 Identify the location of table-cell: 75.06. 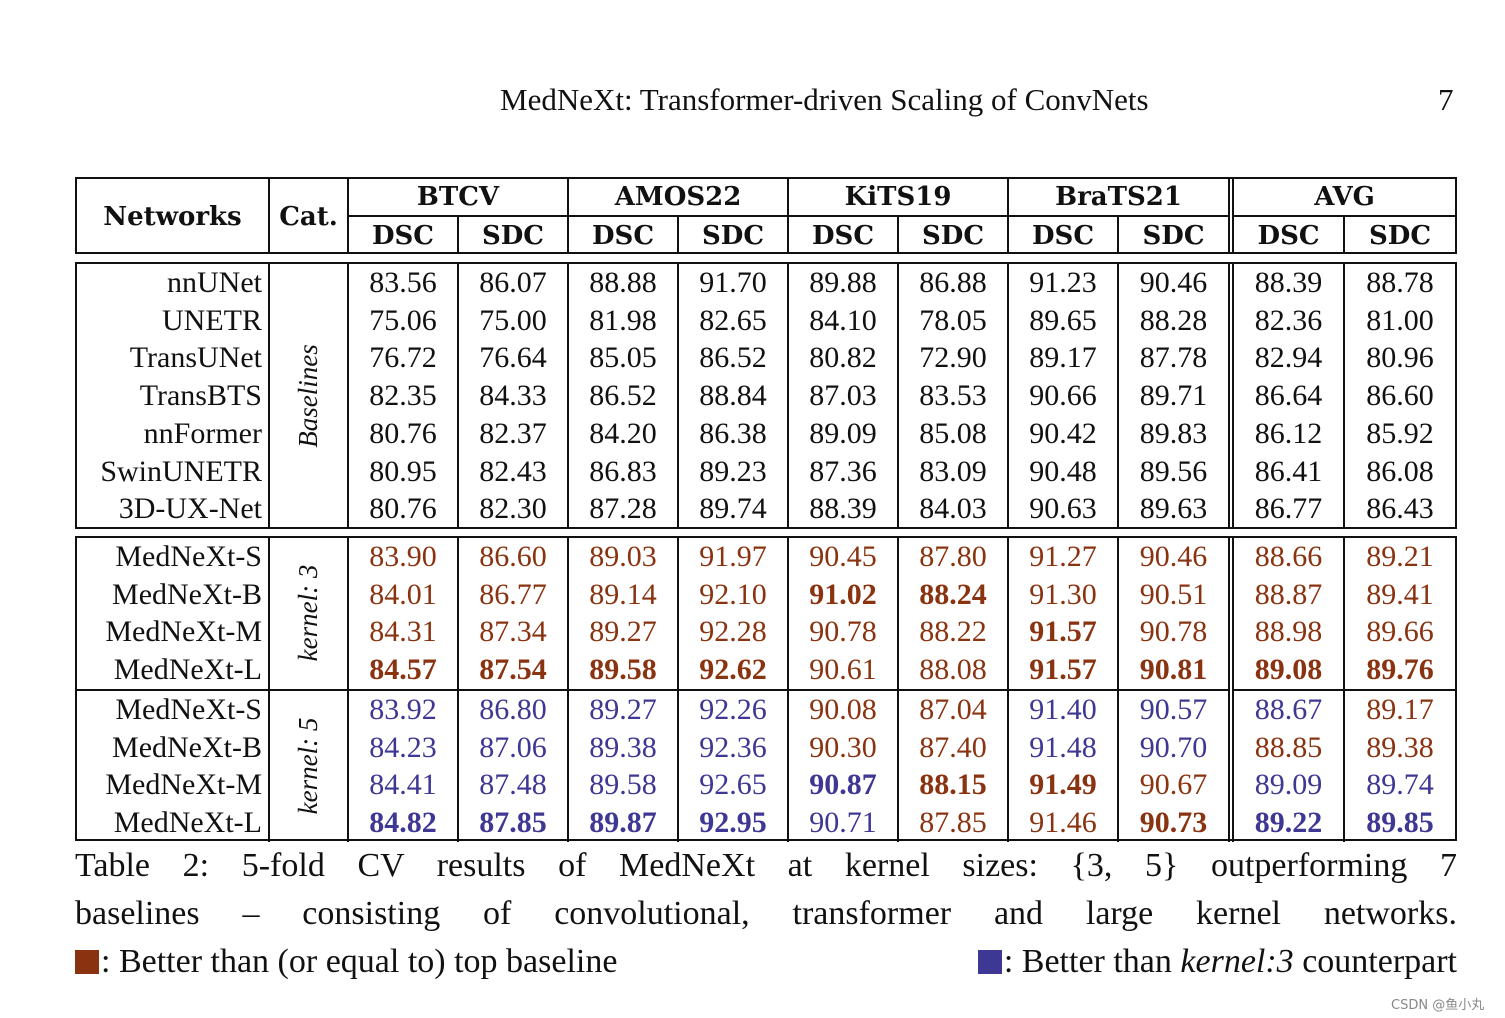
(402, 320).